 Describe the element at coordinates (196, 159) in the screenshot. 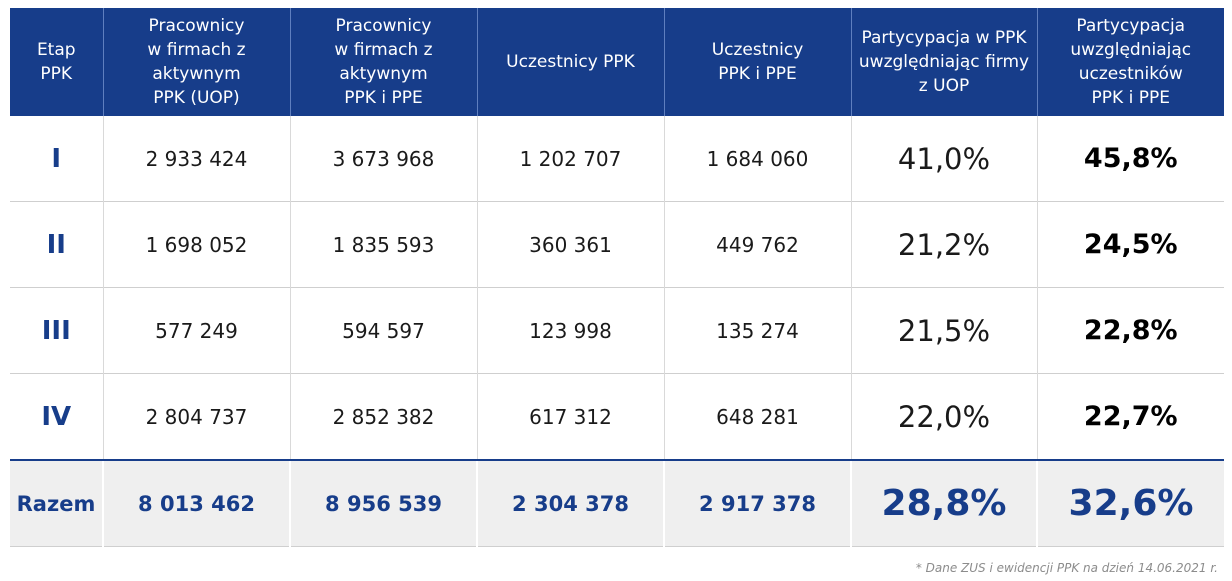

I see `value-cell: 2 933 424` at that location.